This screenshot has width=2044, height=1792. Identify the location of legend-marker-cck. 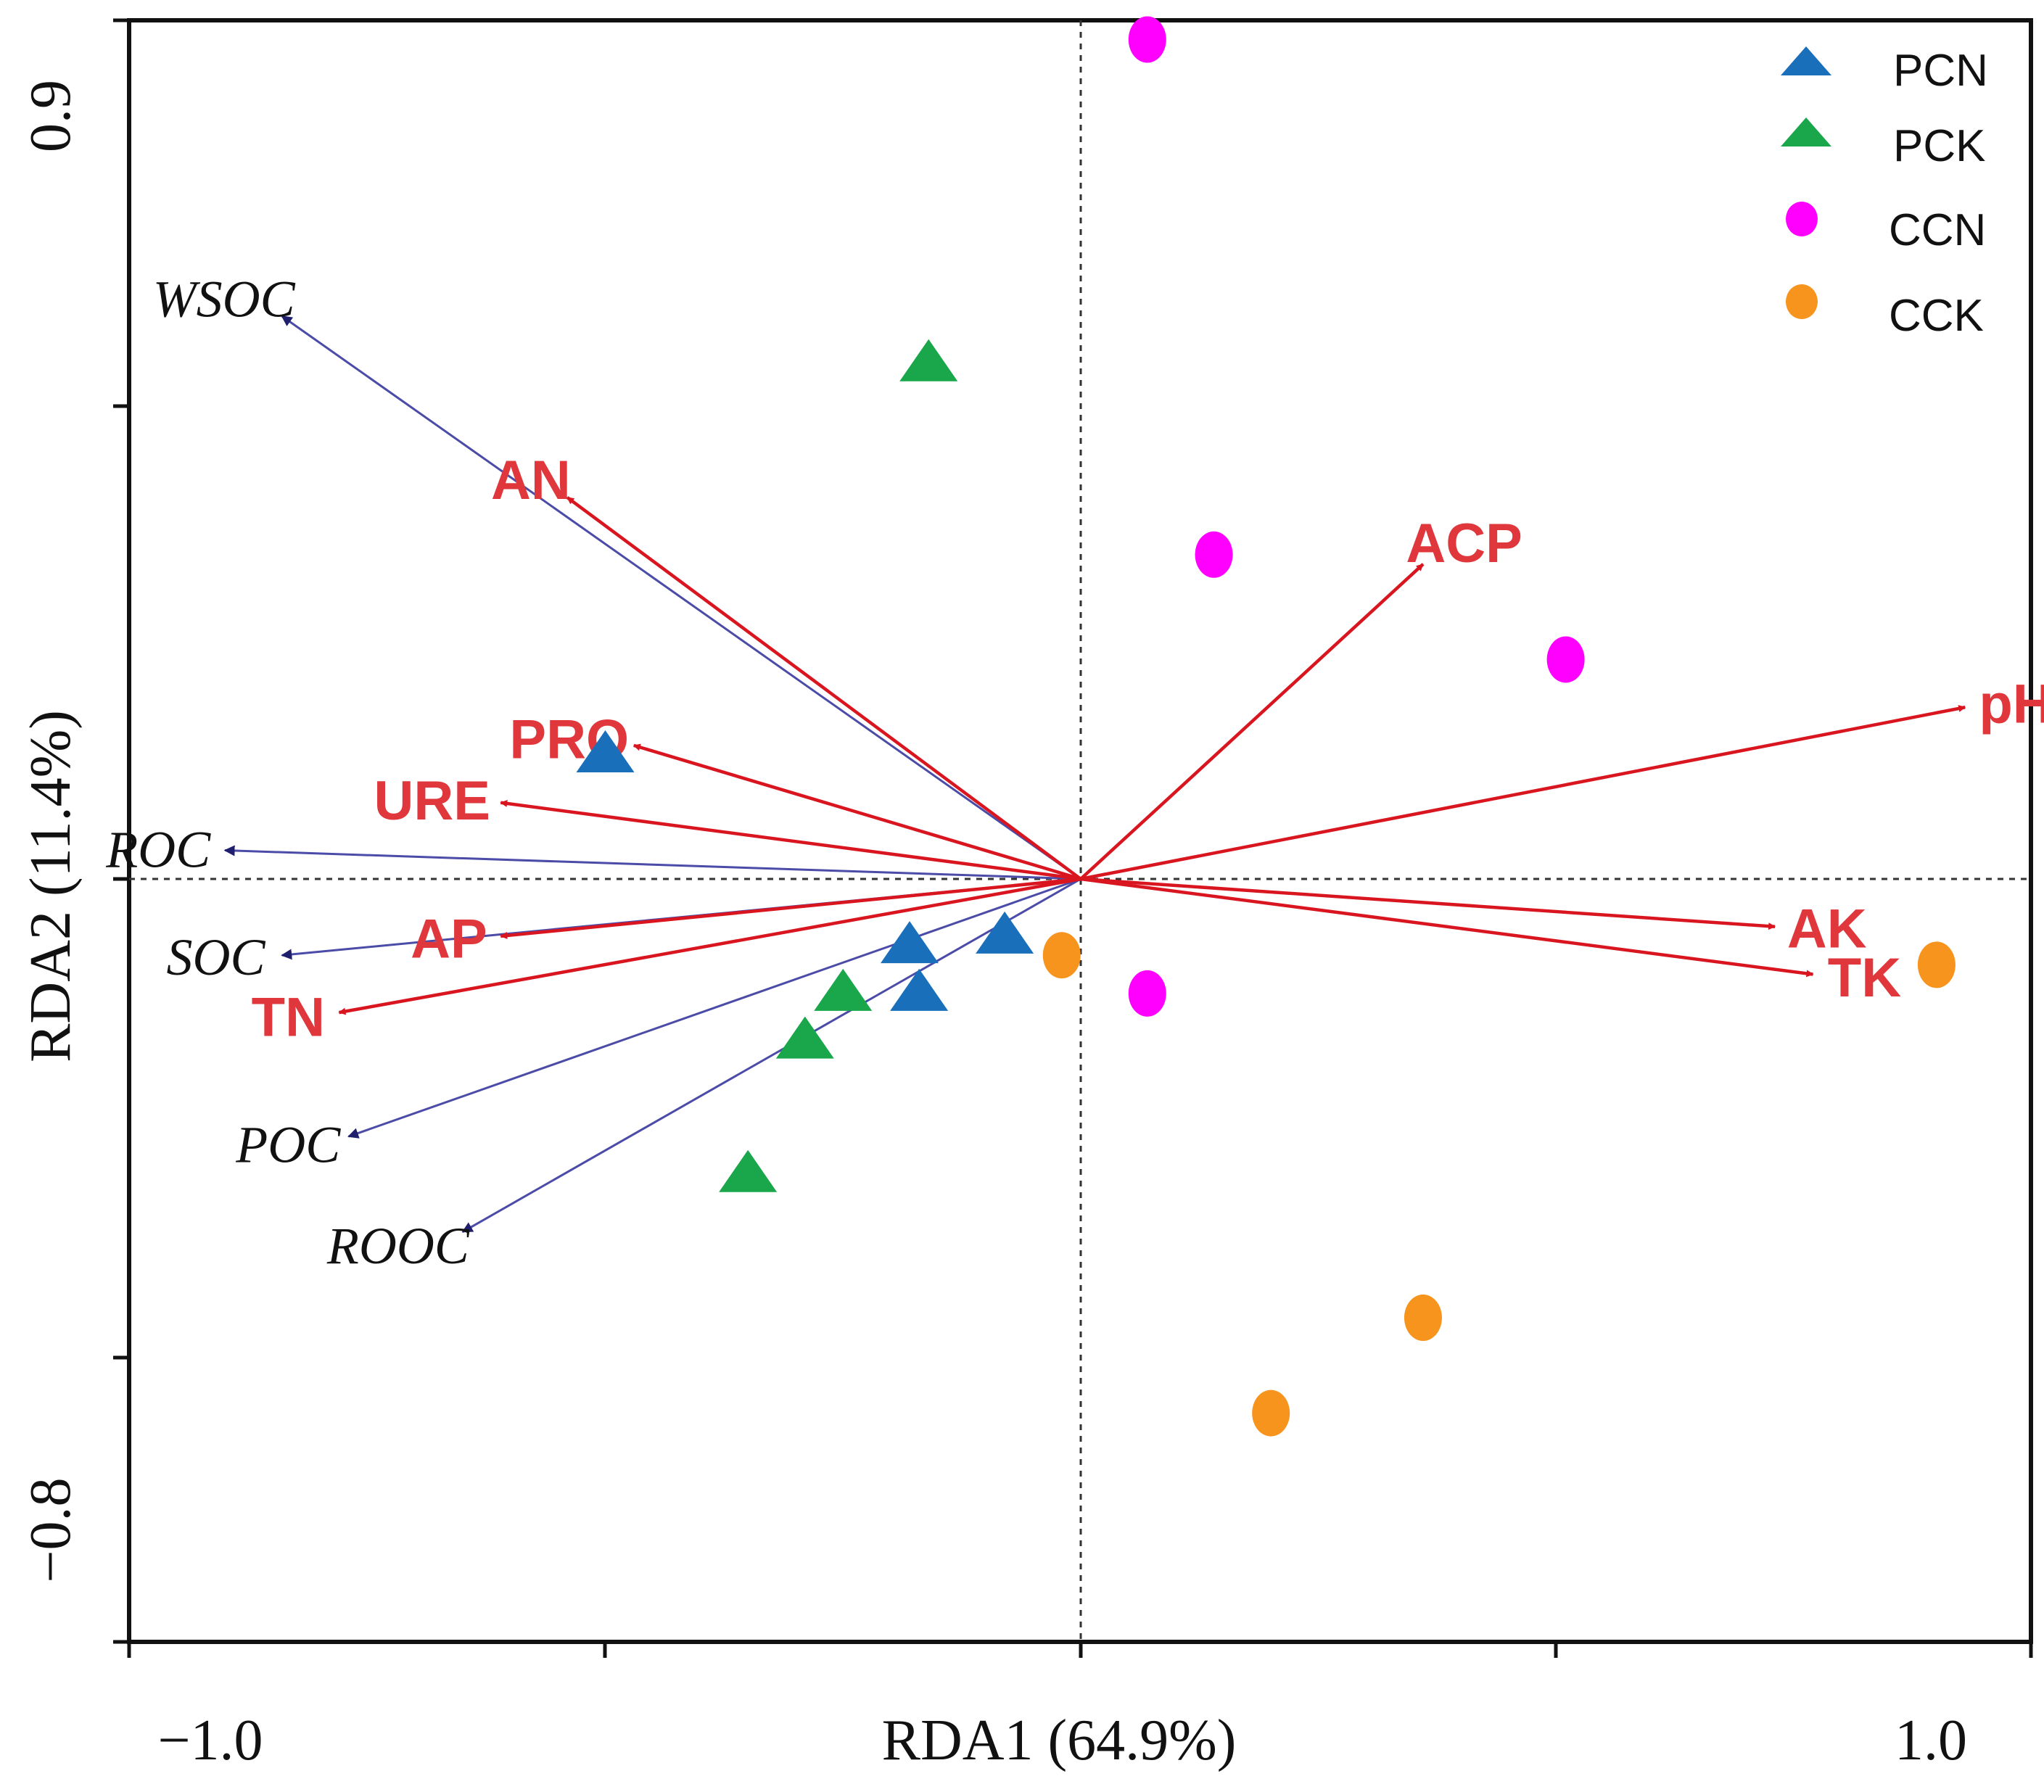
(1802, 301).